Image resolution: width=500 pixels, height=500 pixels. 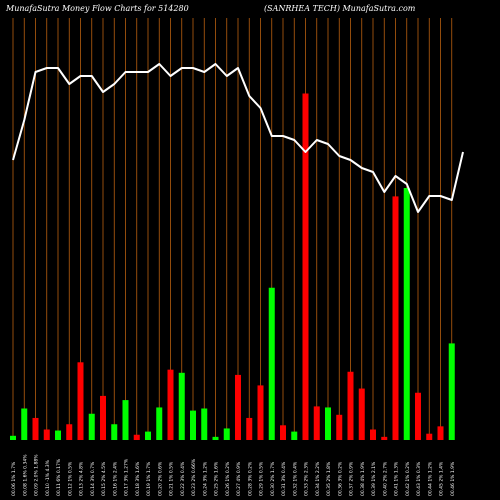 What do you see at coordinates (217, 478) in the screenshot?
I see `x-tick-label: 00.25 2% 1.6%` at bounding box center [217, 478].